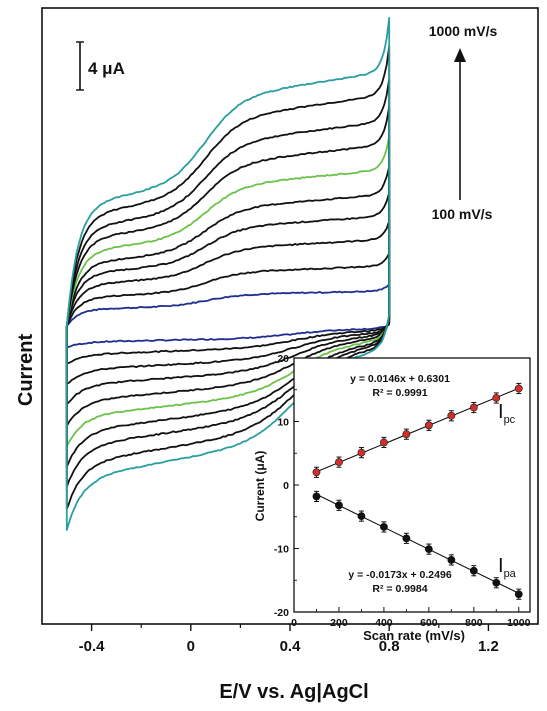  I want to click on inset-y-tick-label: -10, so click(281, 550).